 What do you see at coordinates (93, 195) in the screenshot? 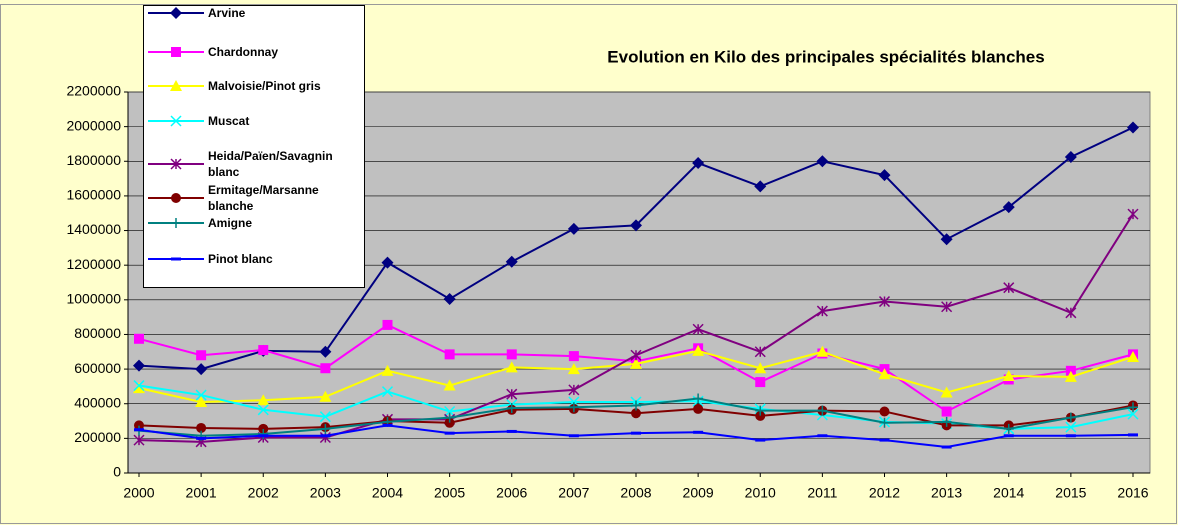
I see `y-tick-label: 1600000` at bounding box center [93, 195].